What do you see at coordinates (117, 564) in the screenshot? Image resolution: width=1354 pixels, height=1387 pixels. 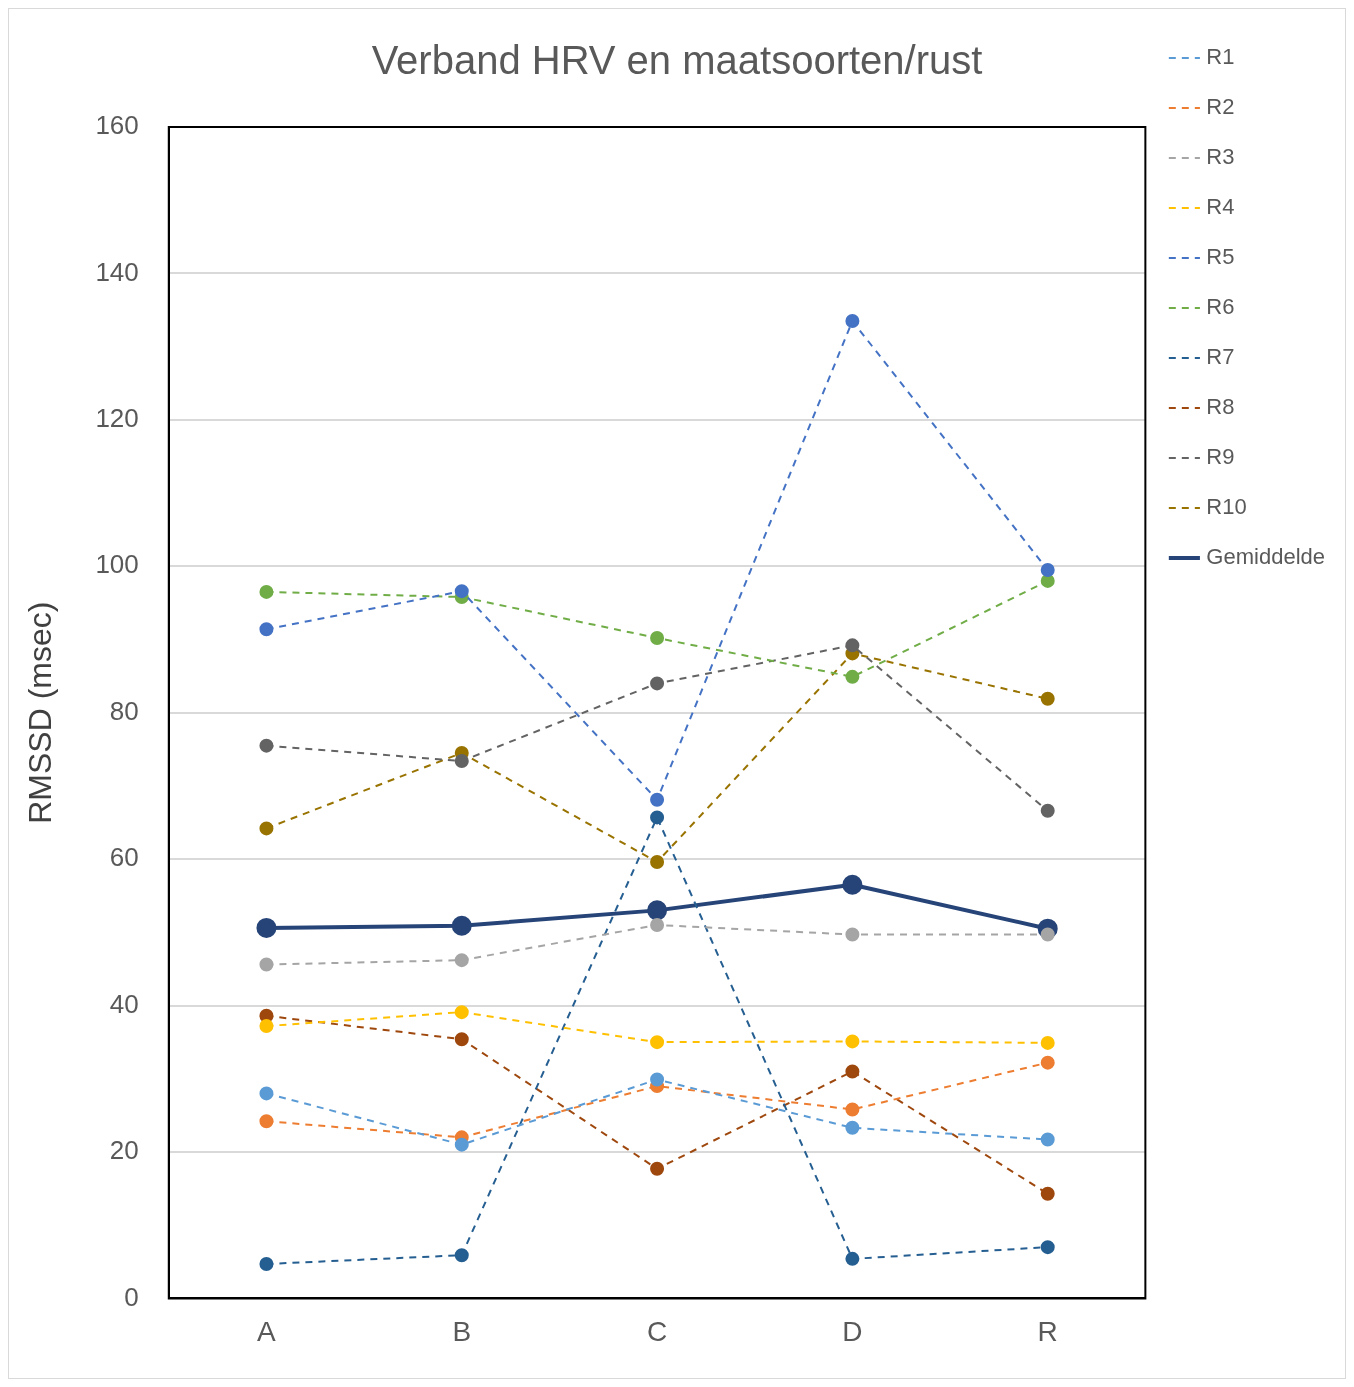 I see `y-tick-label: 100` at bounding box center [117, 564].